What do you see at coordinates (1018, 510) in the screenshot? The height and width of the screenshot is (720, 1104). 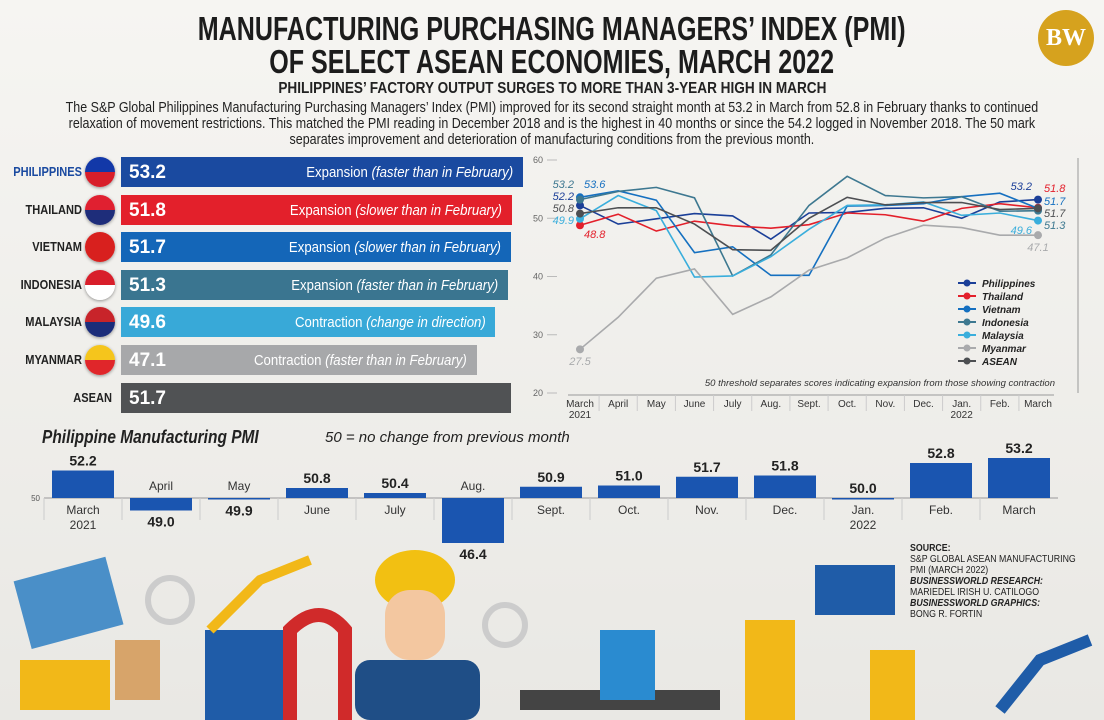 I see `ph-x-label: March` at bounding box center [1018, 510].